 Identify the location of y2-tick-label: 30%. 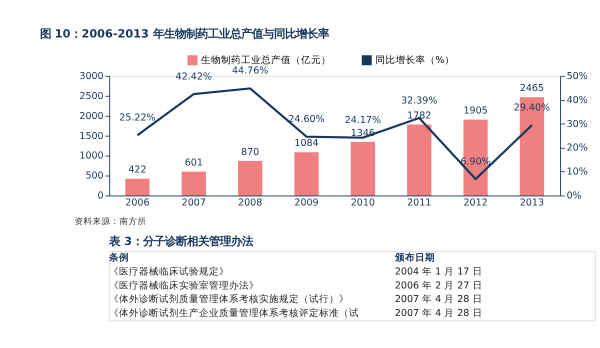
(577, 124).